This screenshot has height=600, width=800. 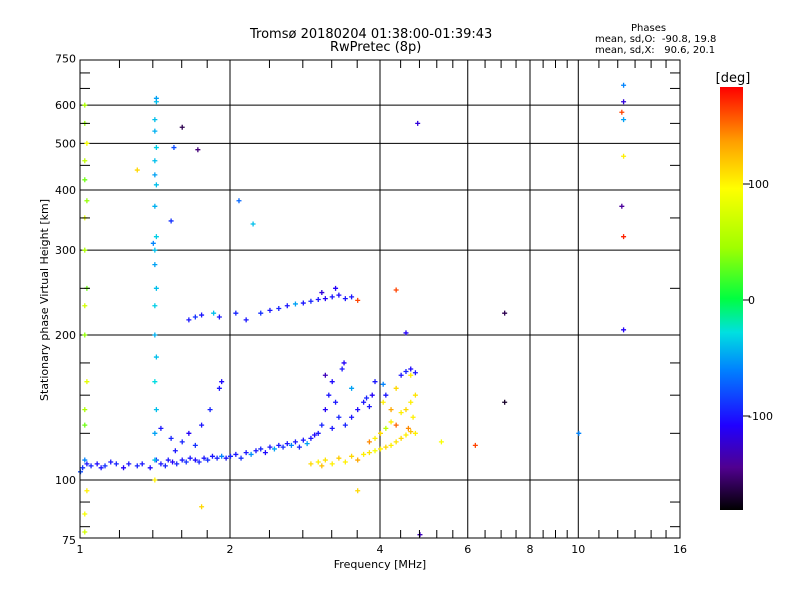 What do you see at coordinates (65, 335) in the screenshot?
I see `y-tick-label: 200` at bounding box center [65, 335].